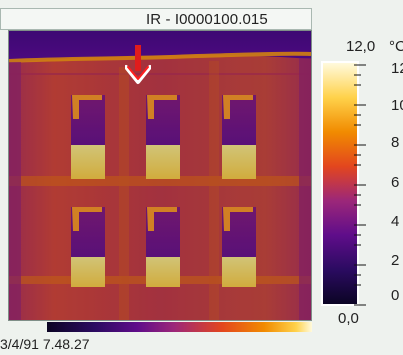  I want to click on scale-unit-label: °C, so click(396, 46).